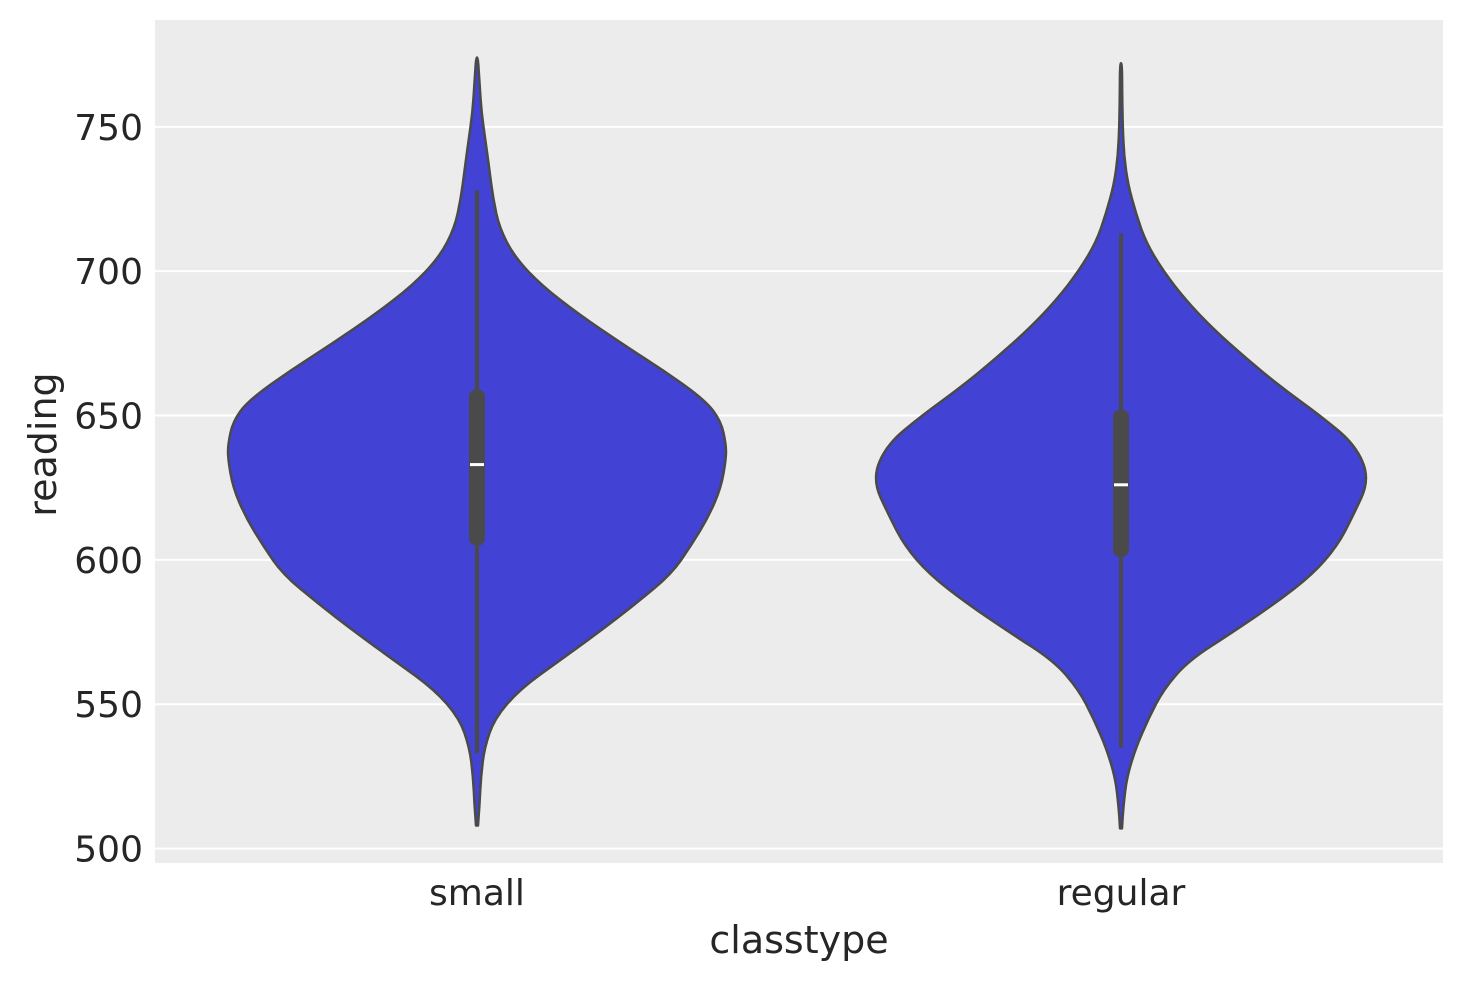  I want to click on x-axis-label: classtype, so click(798, 940).